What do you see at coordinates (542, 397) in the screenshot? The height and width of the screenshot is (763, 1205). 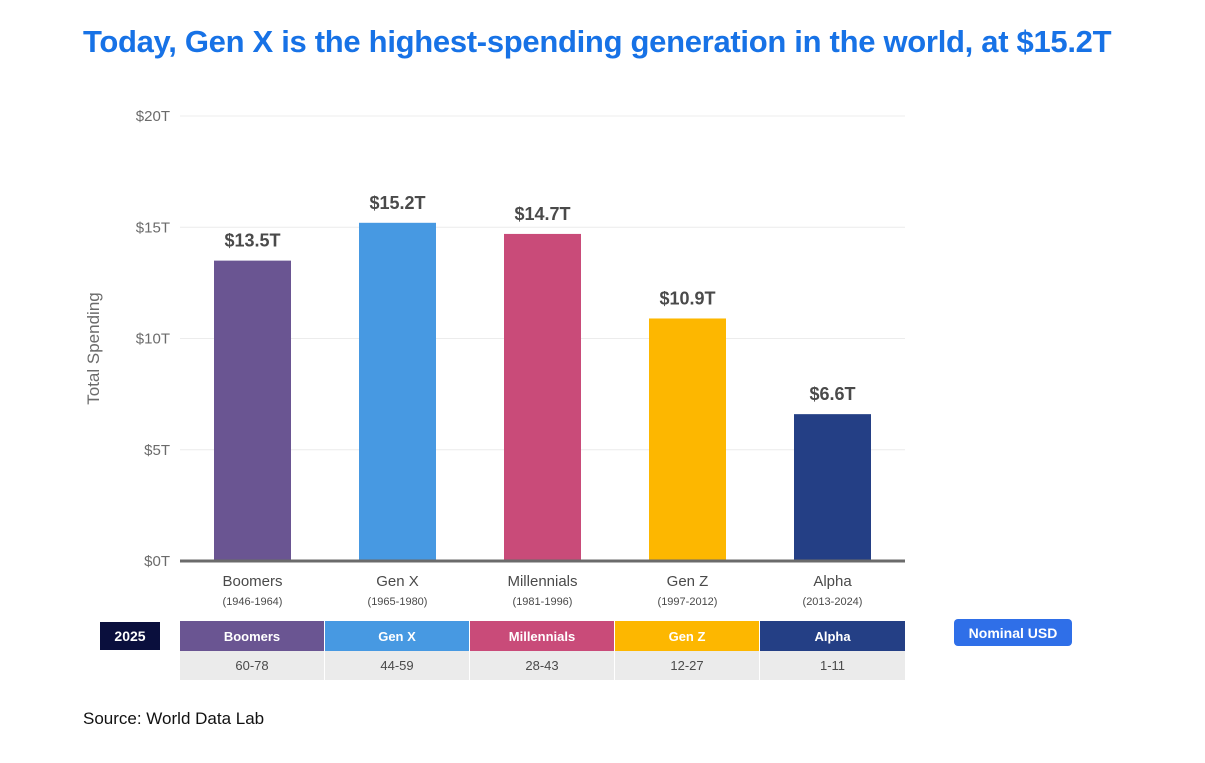 I see `bar-millennials` at bounding box center [542, 397].